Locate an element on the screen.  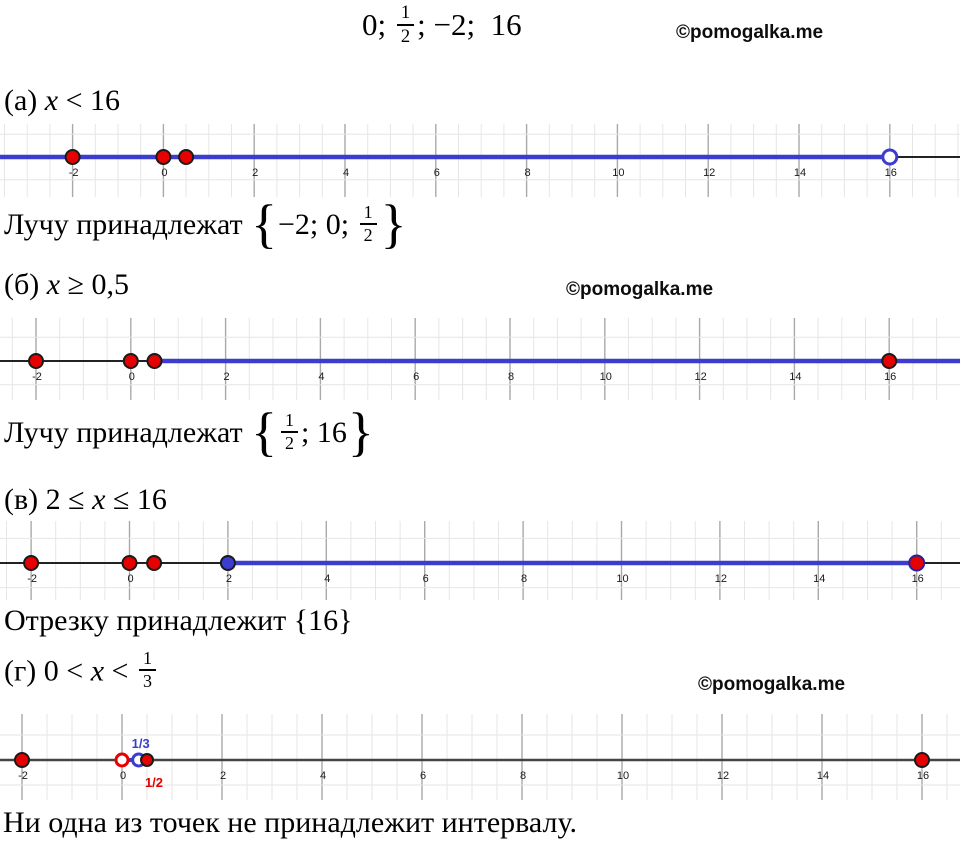
given-numbers-list: 0; 1 2; −2; 16 is located at coordinates (442, 26).